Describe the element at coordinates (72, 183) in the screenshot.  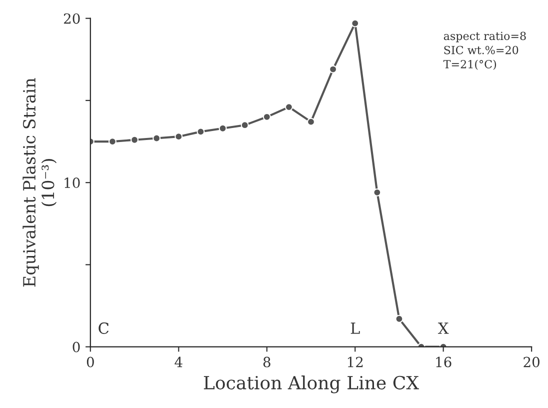
I see `y-tick-label: 10` at that location.